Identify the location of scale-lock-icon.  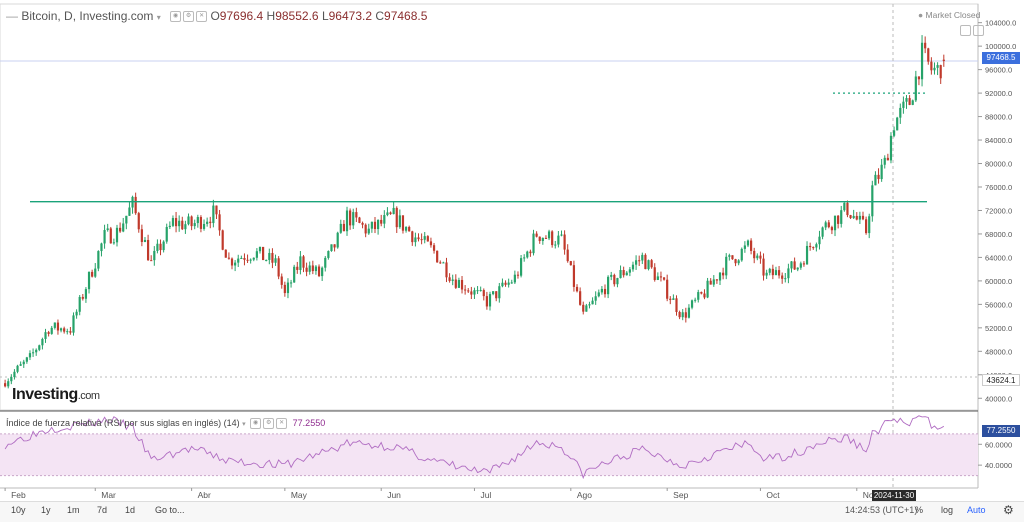
(978, 31).